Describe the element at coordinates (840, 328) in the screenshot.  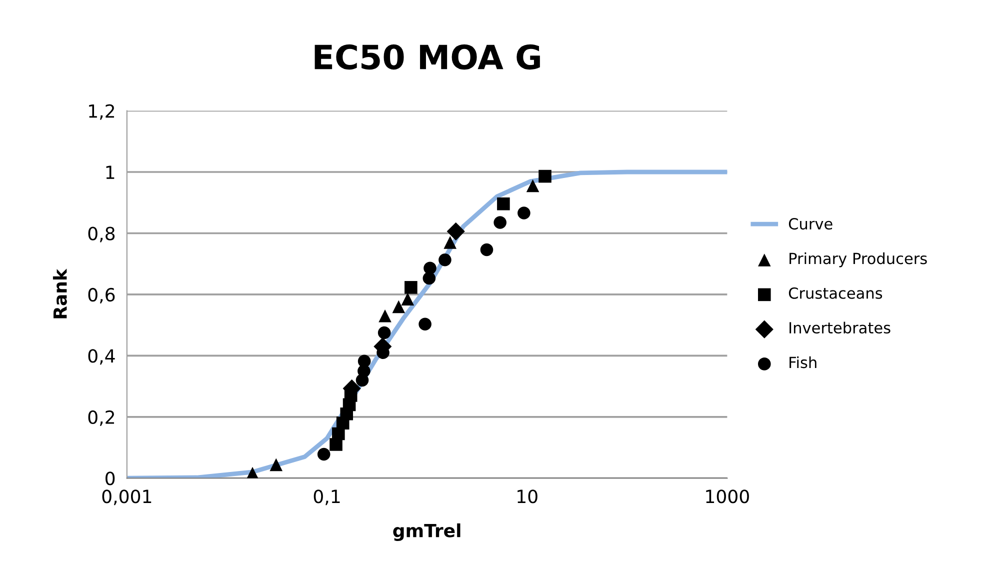
I see `legend-label: Invertebrates` at that location.